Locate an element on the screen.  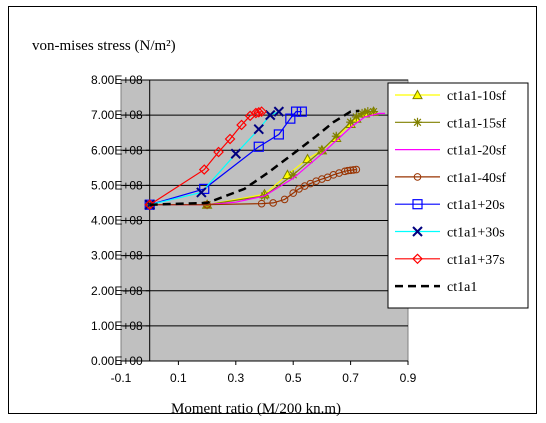
series-line-ct1a1-20sf is located at coordinates (267, 159).